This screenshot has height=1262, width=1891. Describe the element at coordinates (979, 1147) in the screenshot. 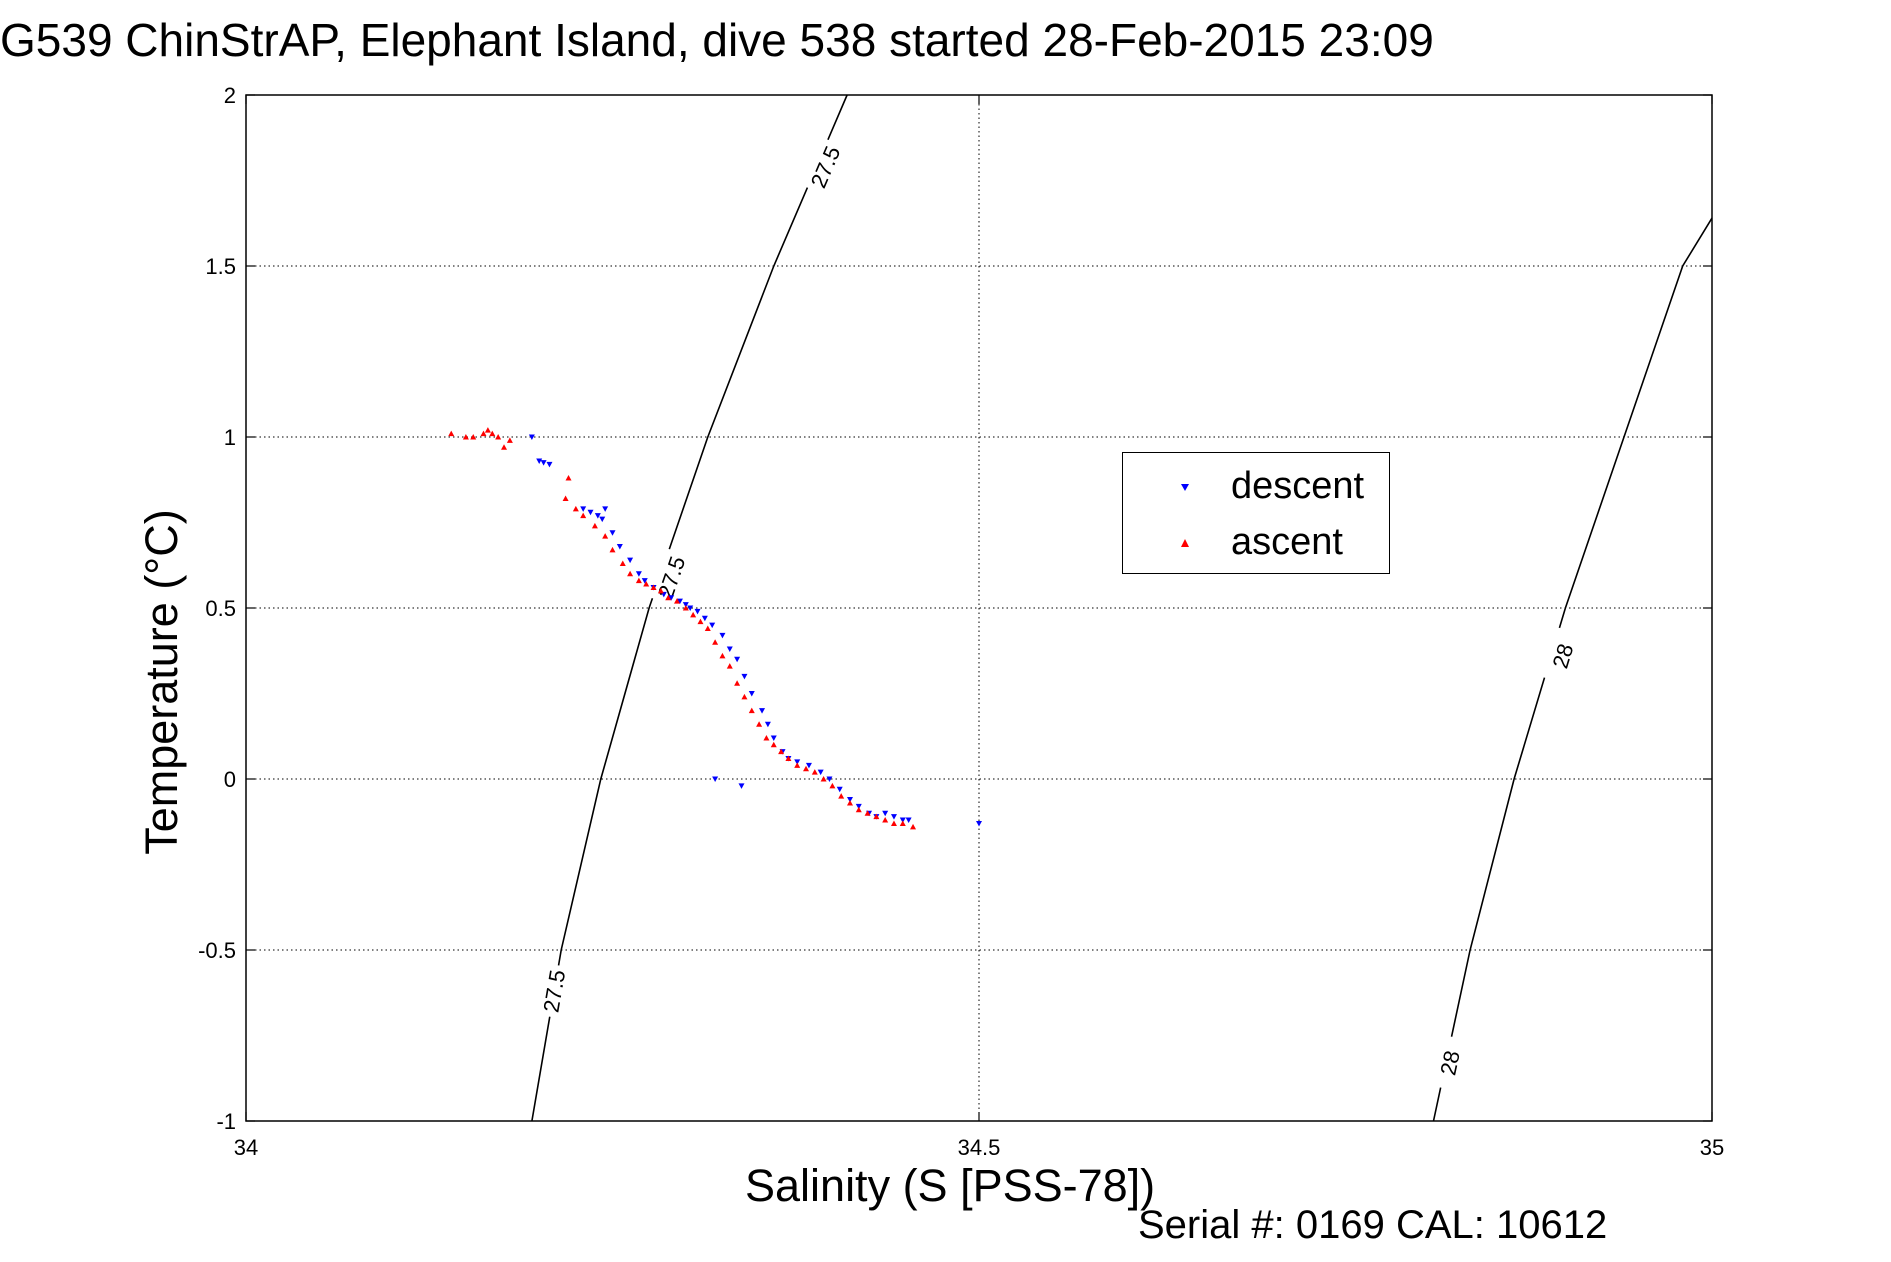

I see `x-tick-label: 34.5` at that location.